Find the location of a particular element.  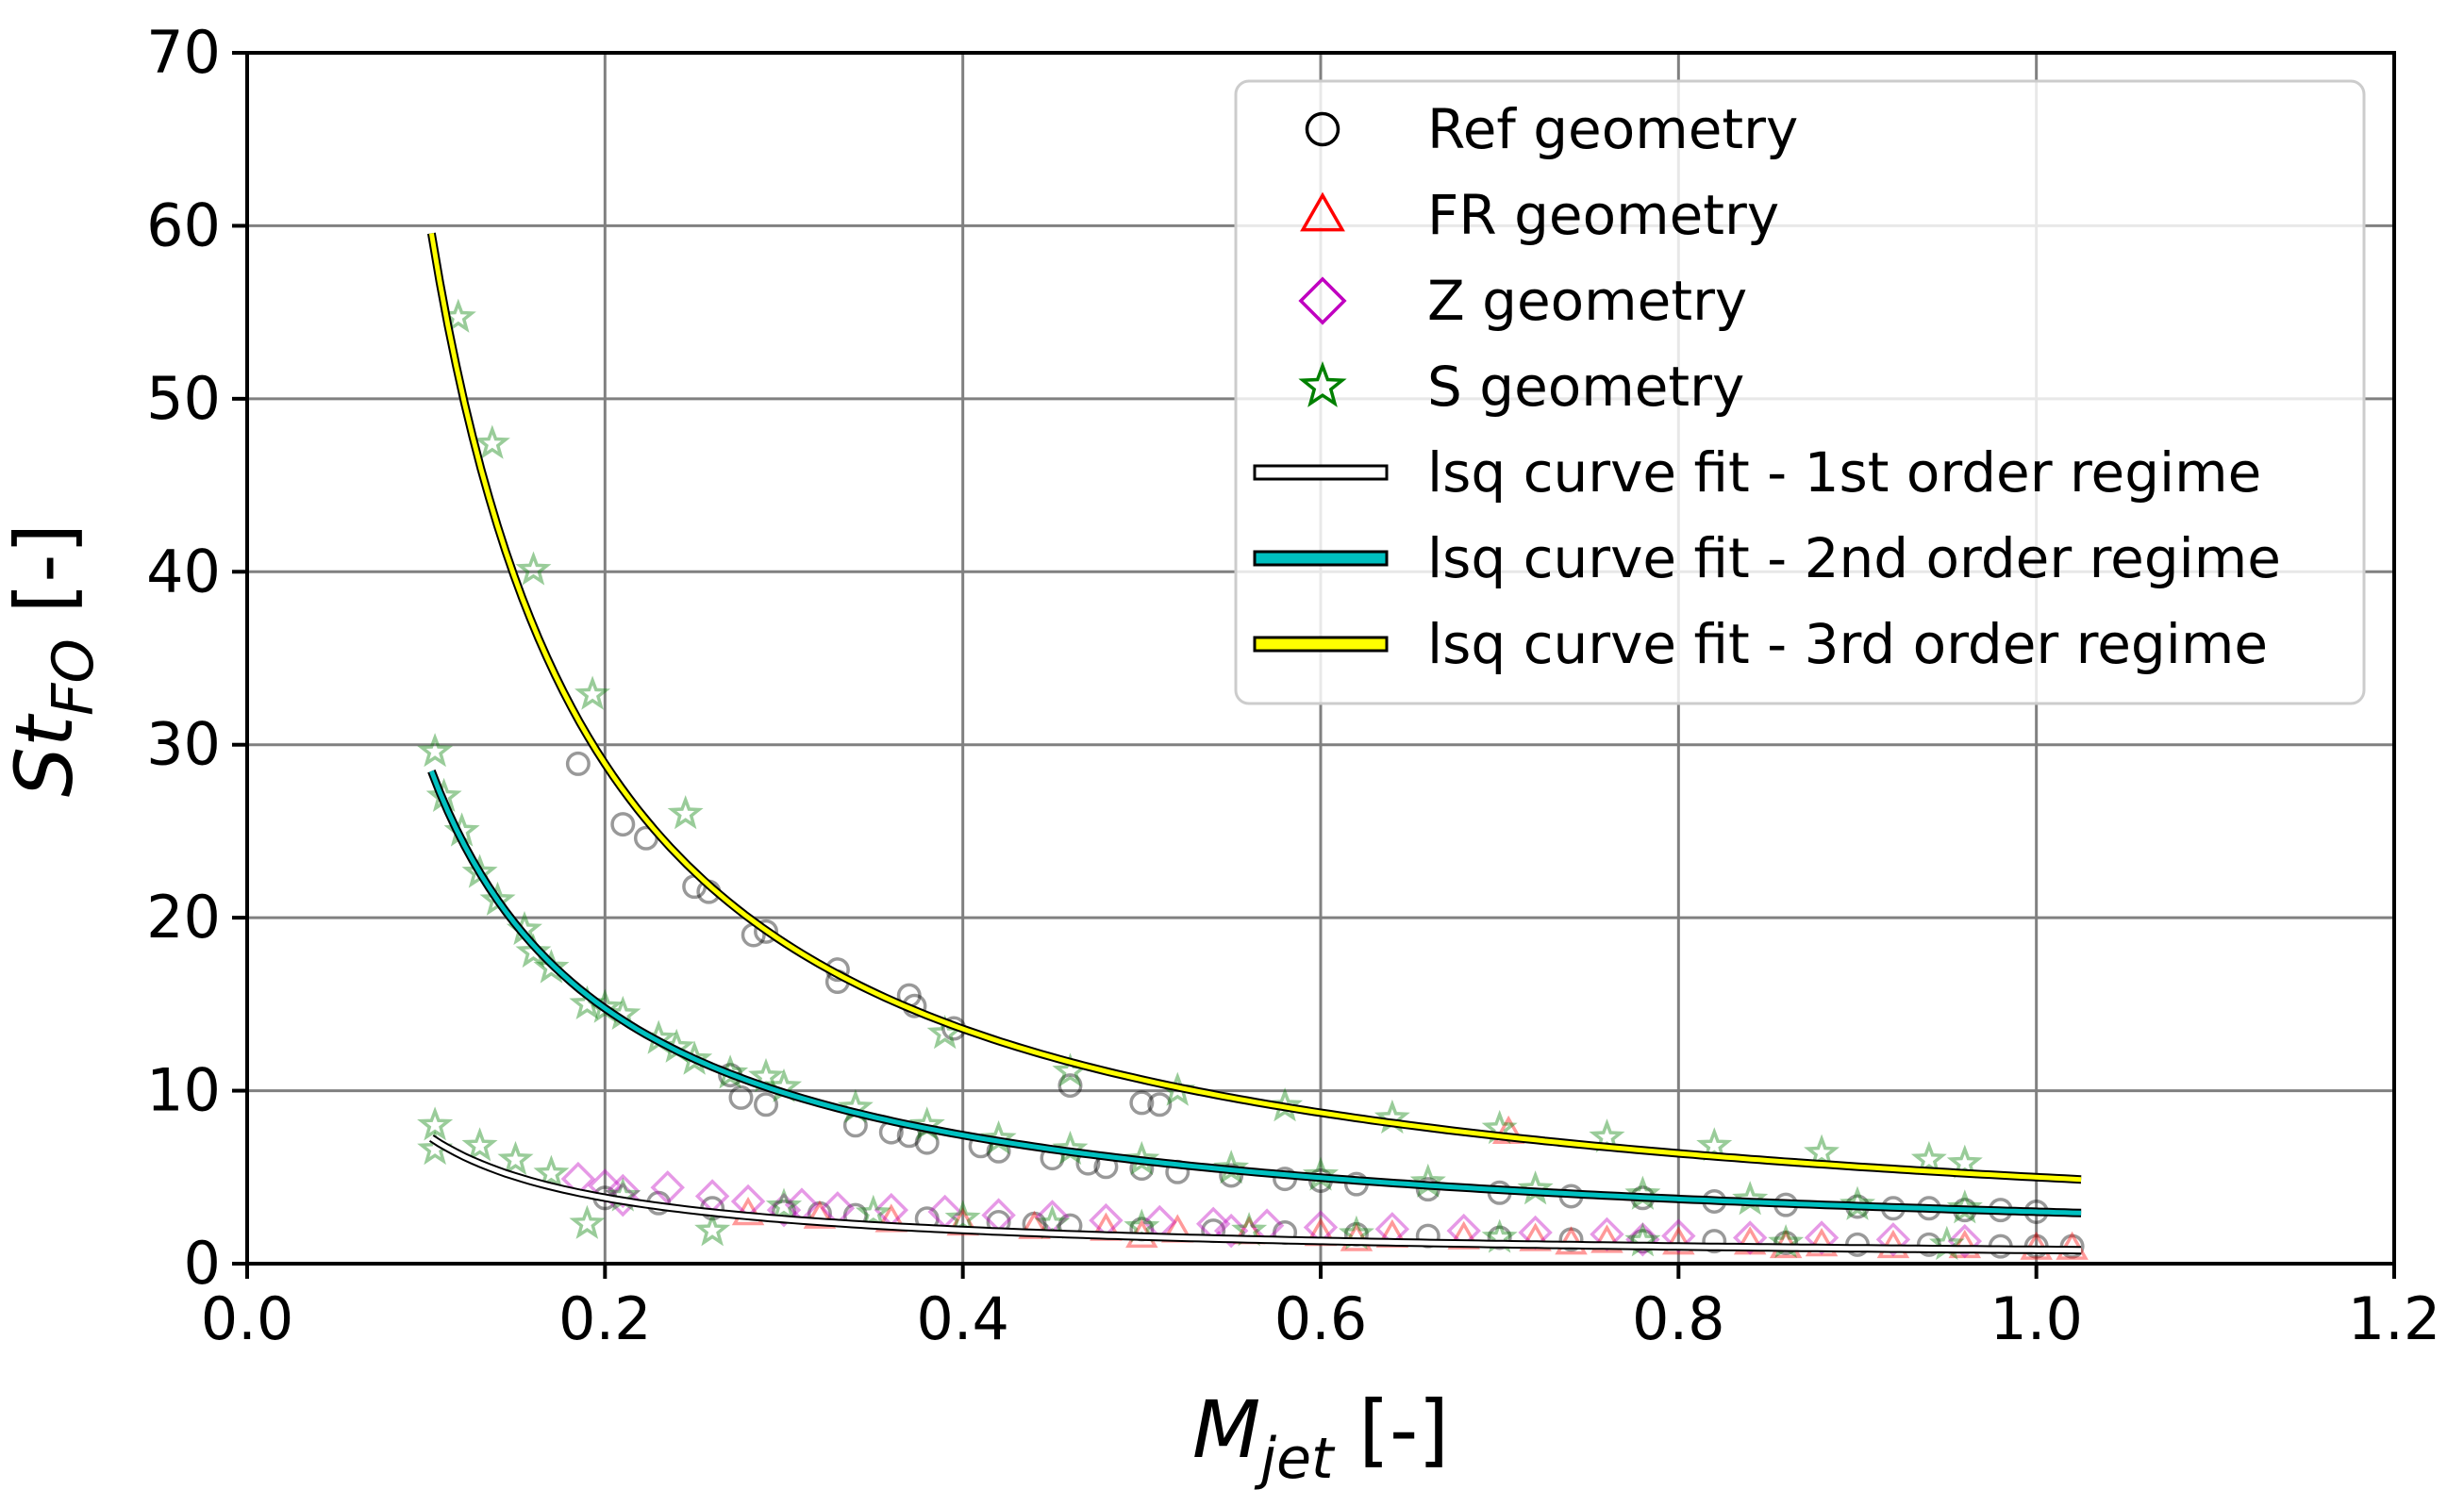

legend-item-5: lsq curve fit - 1st order regime is located at coordinates (1757, 472).